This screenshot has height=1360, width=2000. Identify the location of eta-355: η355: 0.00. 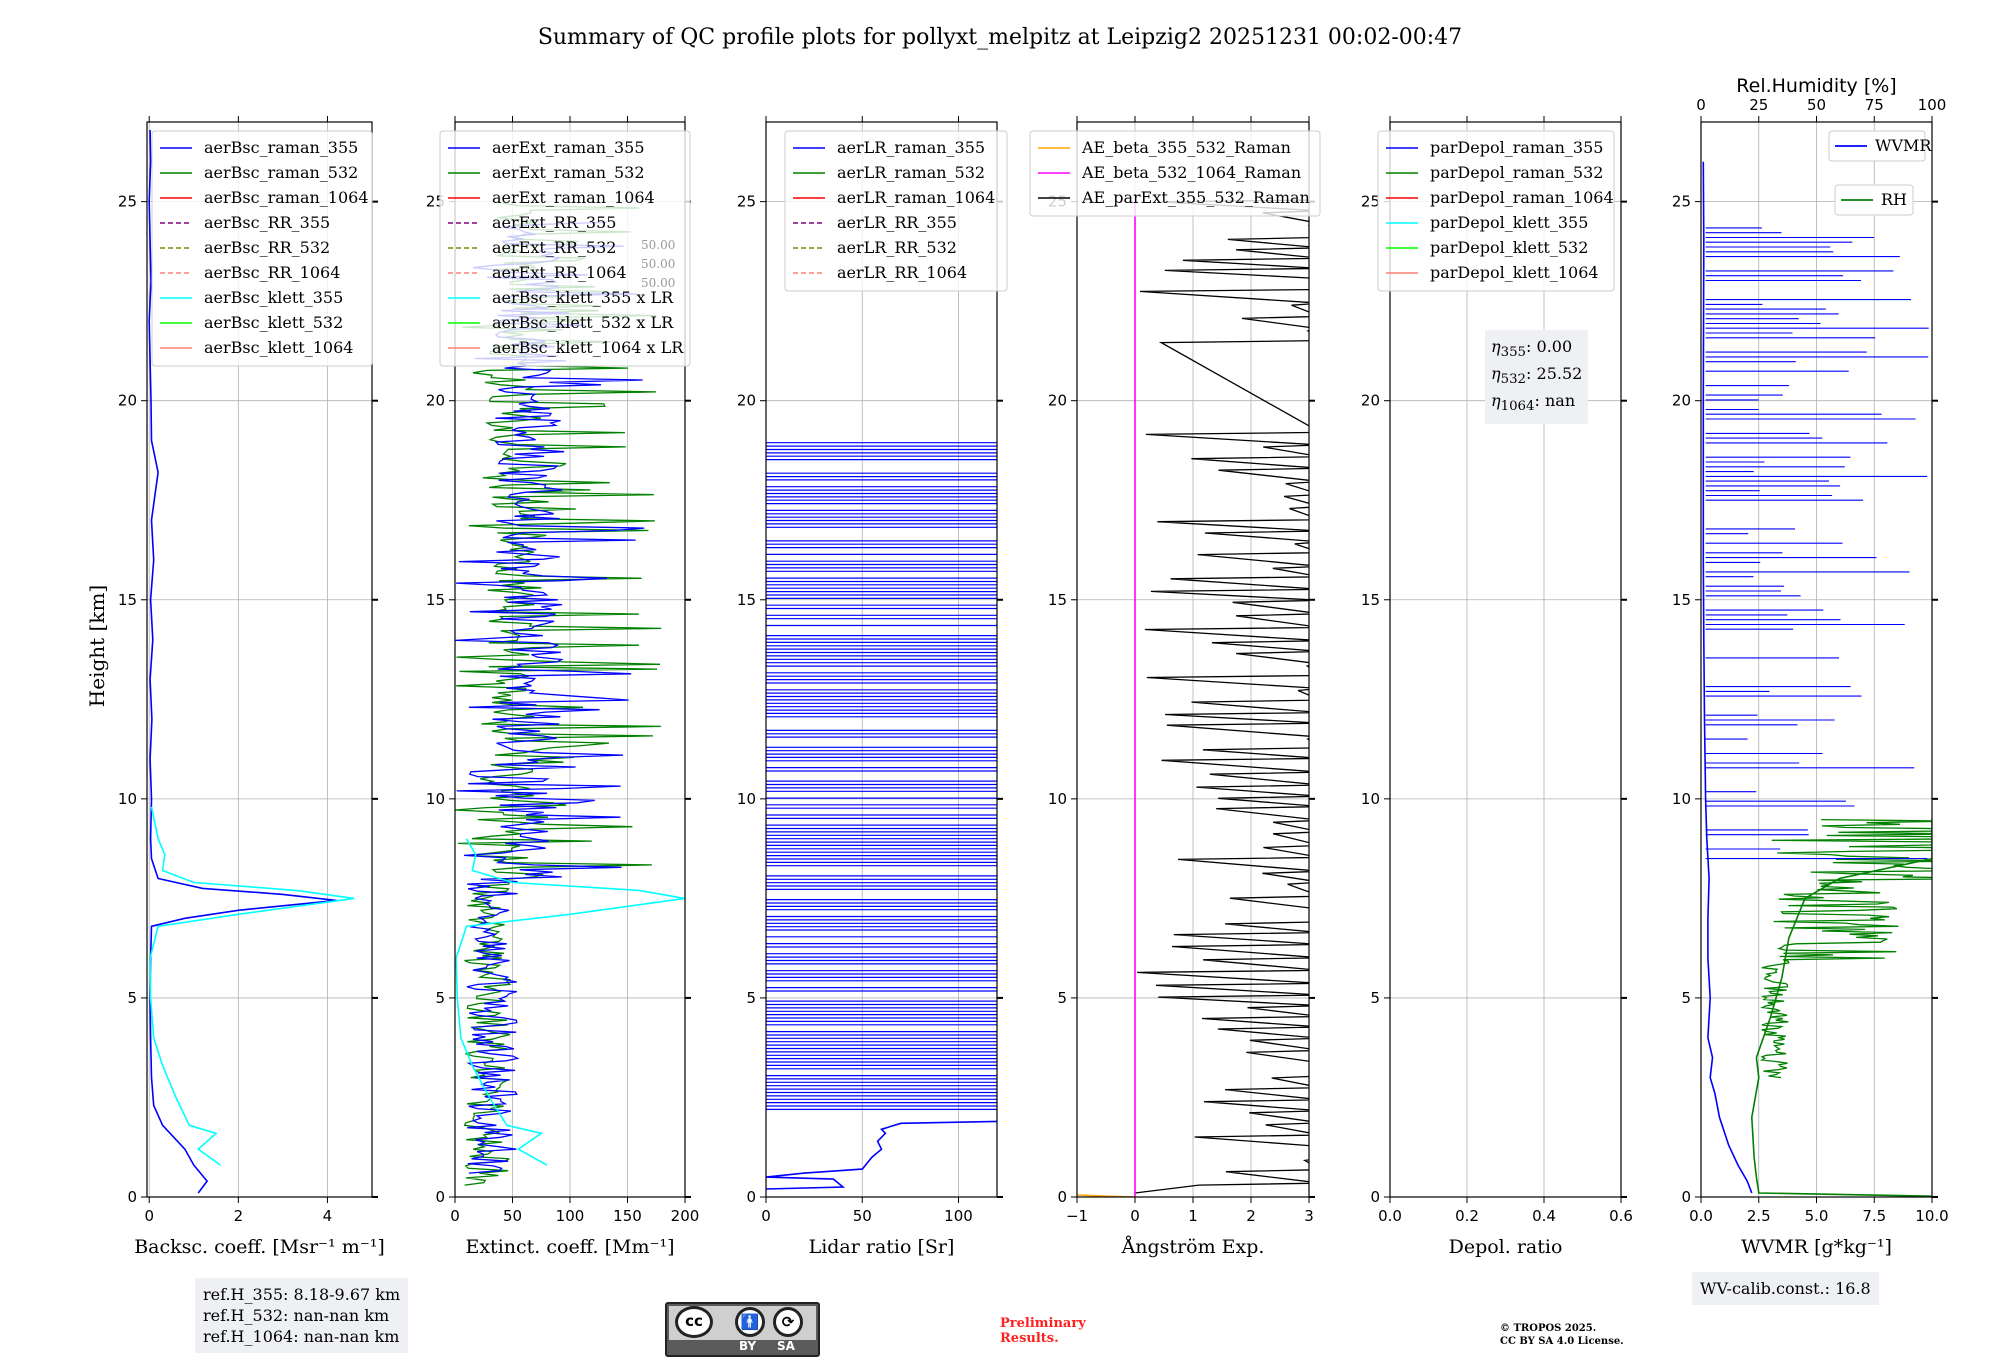
(1532, 349).